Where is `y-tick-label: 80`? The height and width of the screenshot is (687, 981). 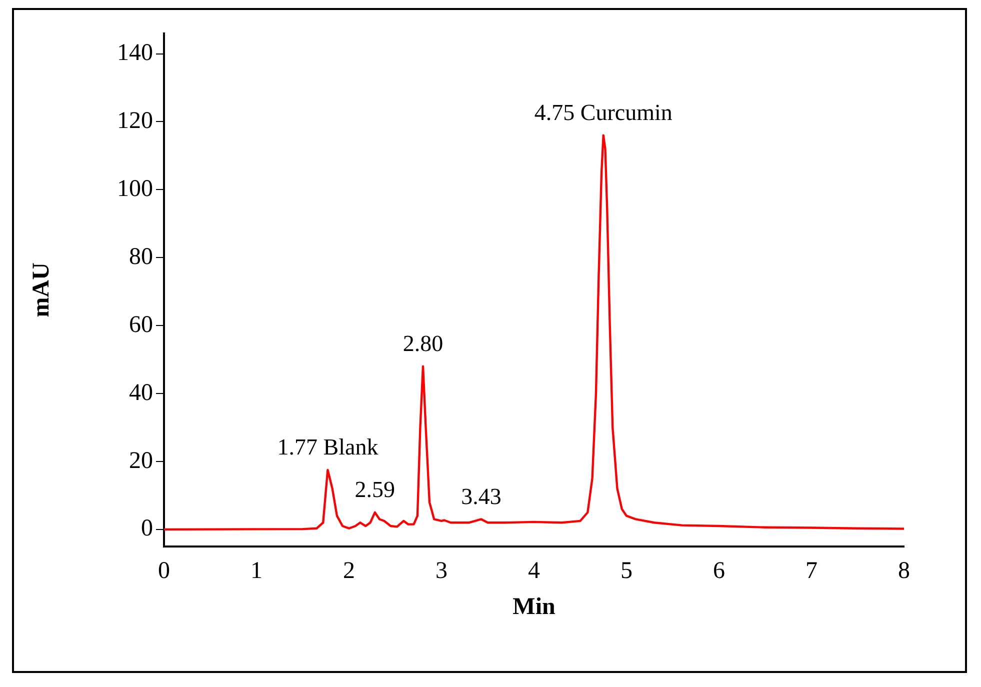
y-tick-label: 80 is located at coordinates (141, 257).